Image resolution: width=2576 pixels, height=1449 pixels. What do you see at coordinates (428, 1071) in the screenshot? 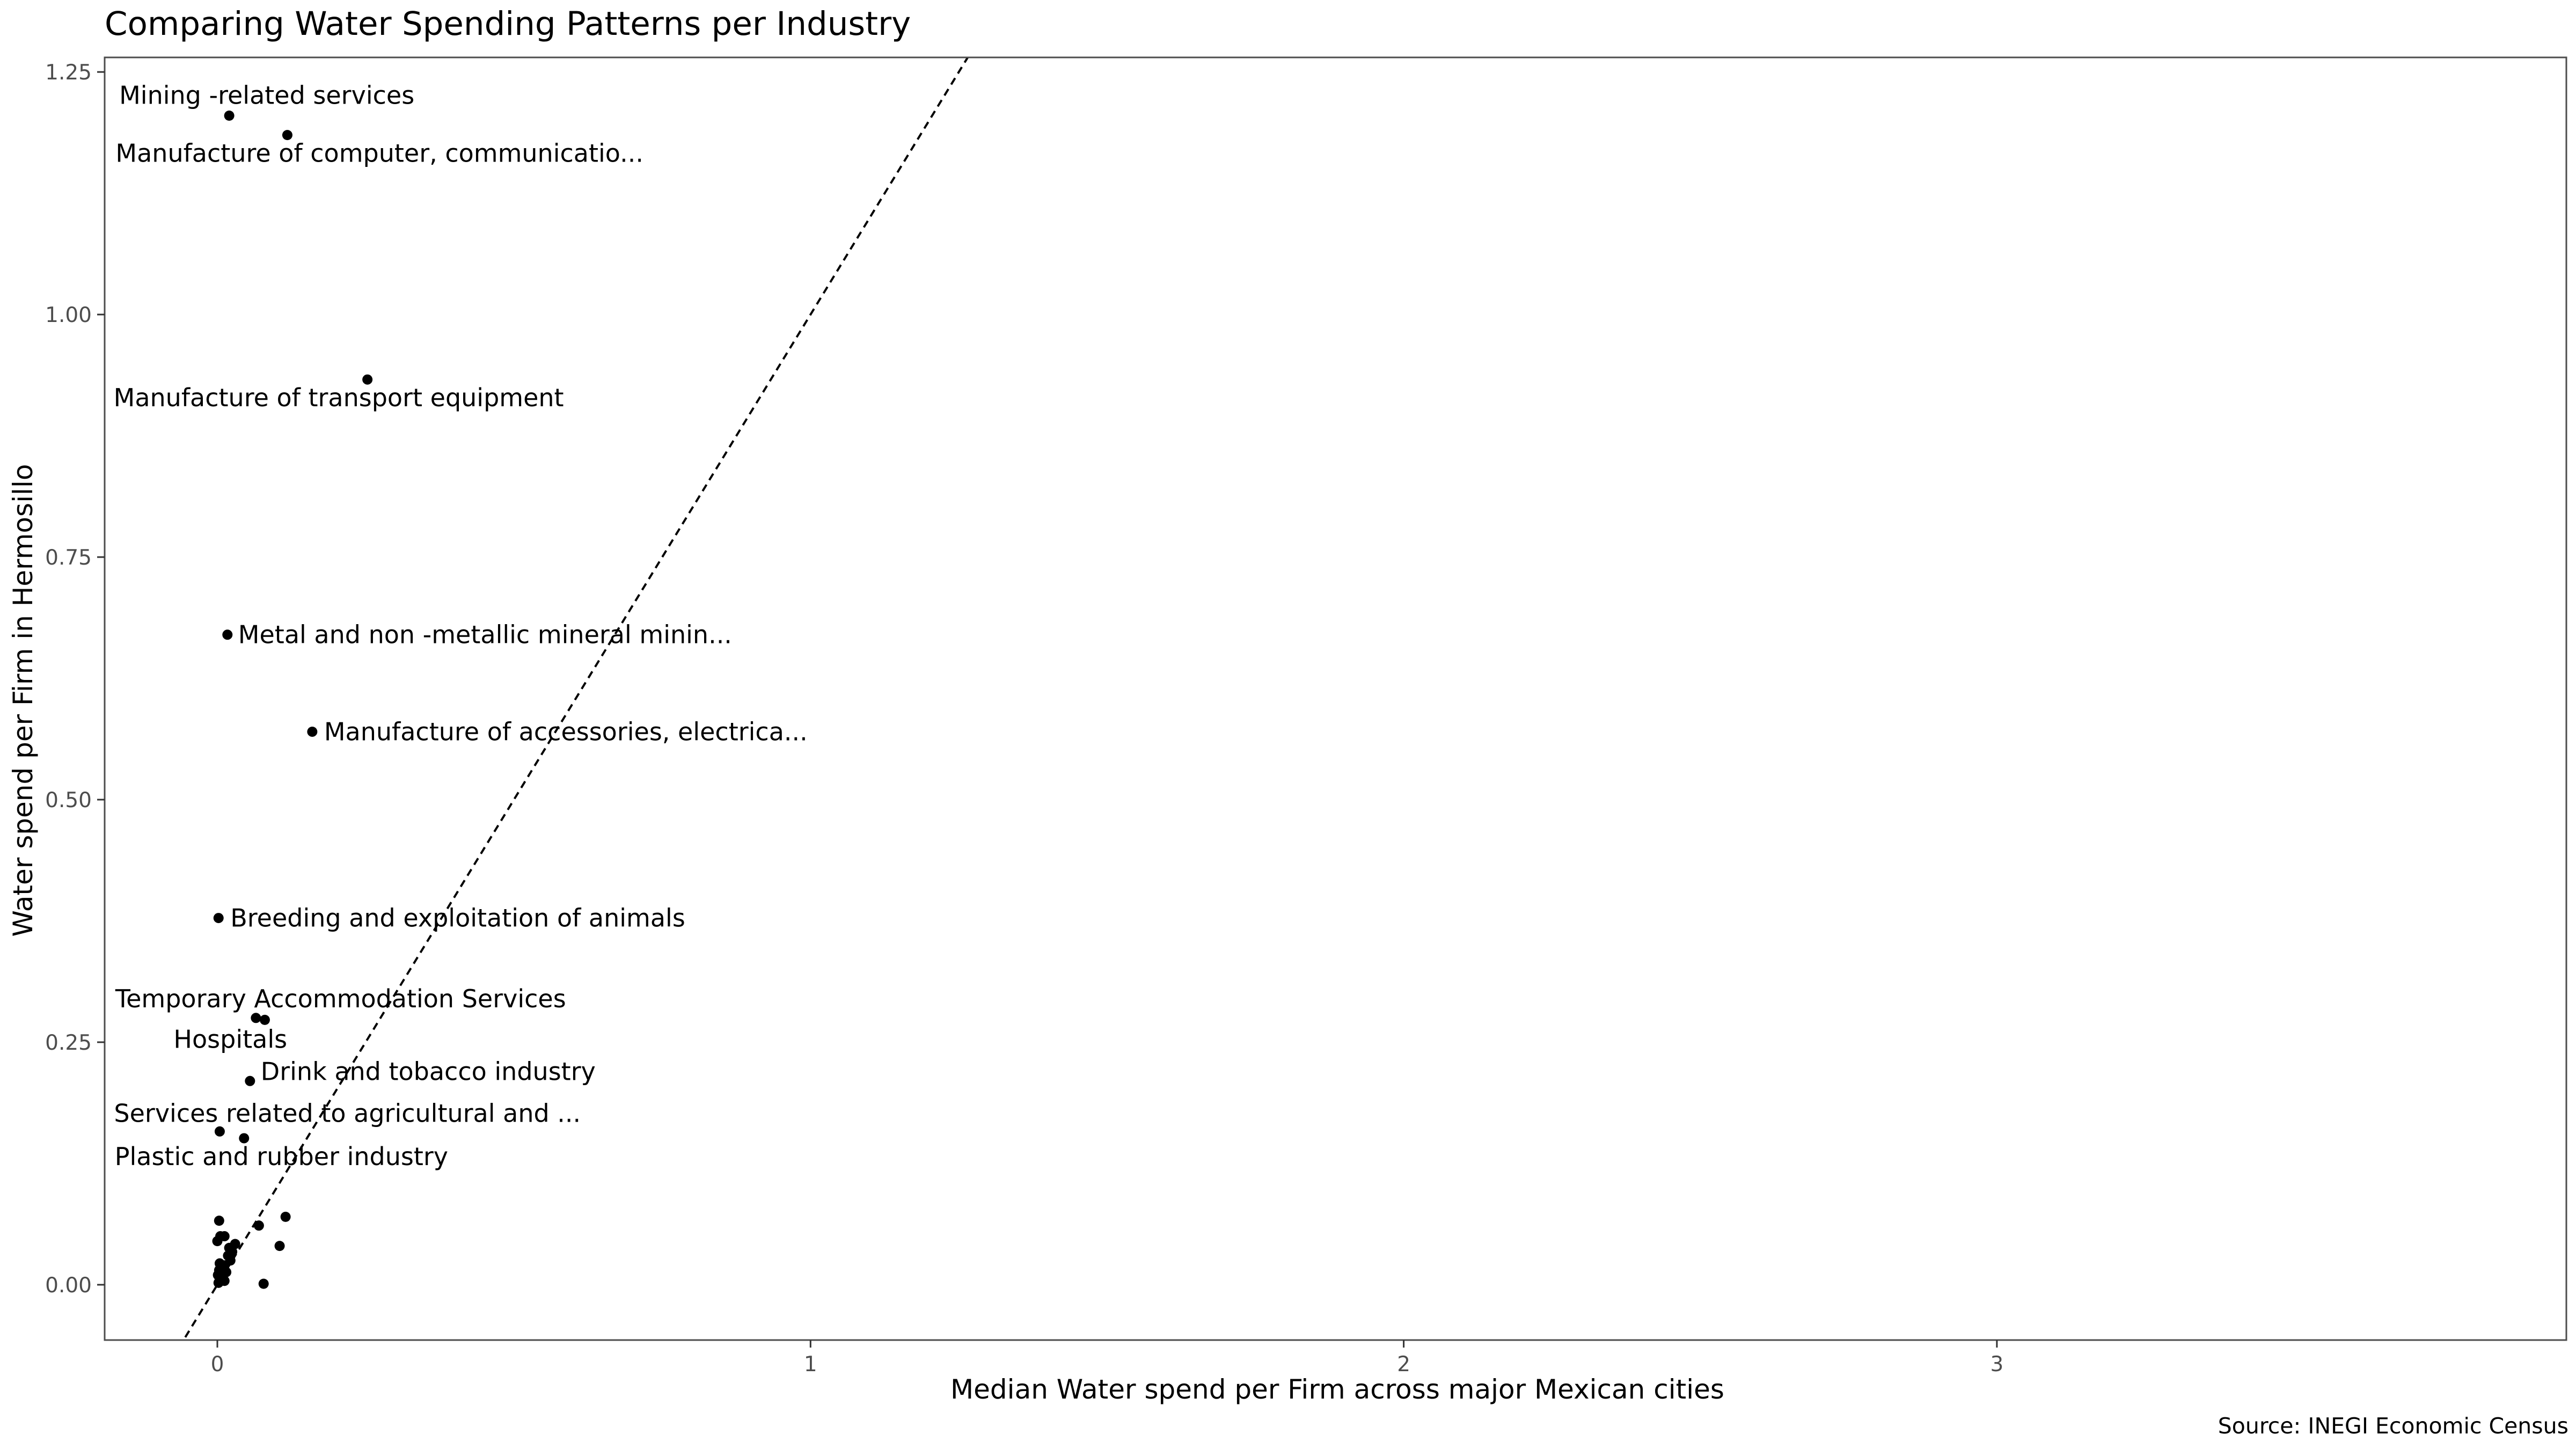
I see `point-label: Drink and tobacco industry` at bounding box center [428, 1071].